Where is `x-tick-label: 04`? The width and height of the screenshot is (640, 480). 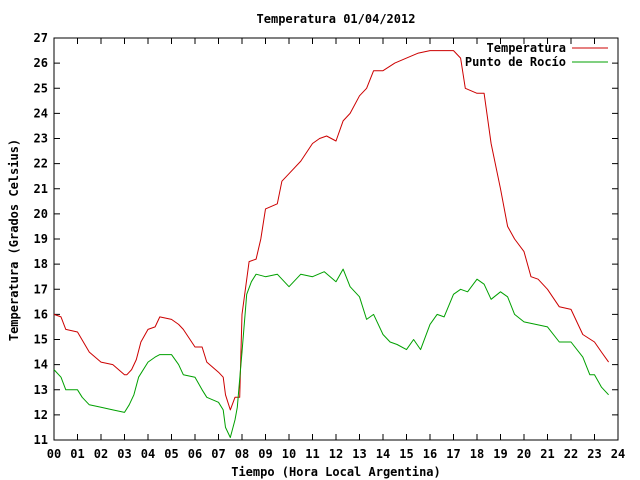 x-tick-label: 04 is located at coordinates (148, 454).